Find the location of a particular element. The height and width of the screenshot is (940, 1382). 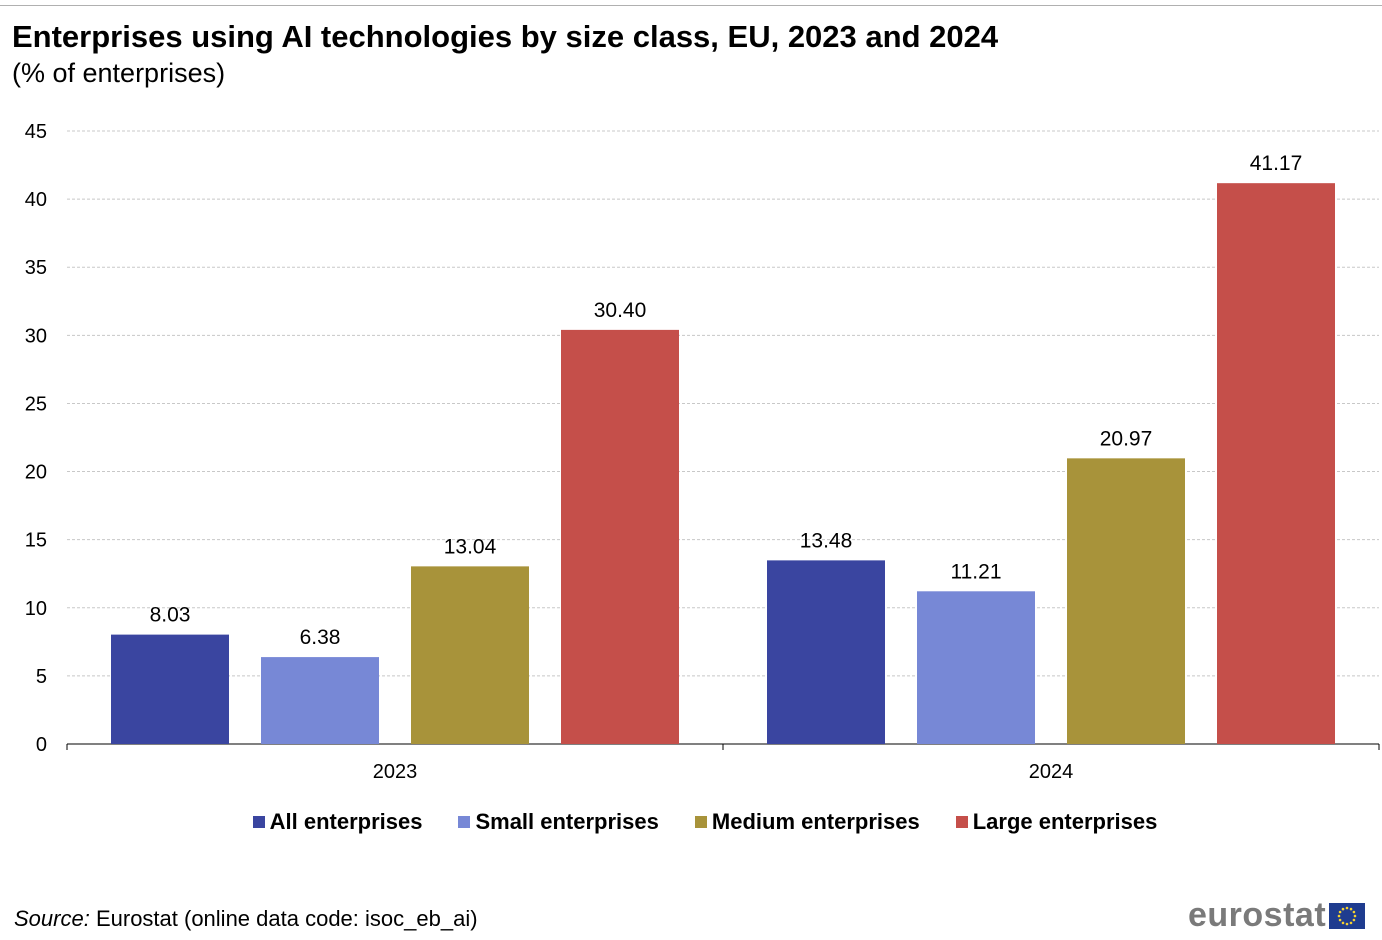

y-tick-label: 40 is located at coordinates (36, 200).